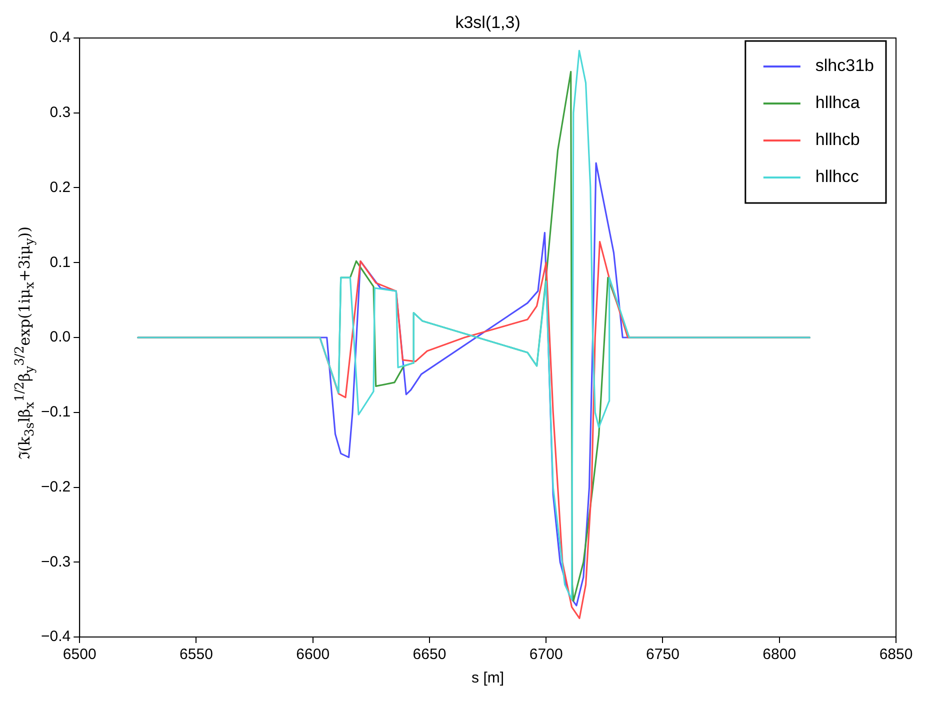  What do you see at coordinates (79, 655) in the screenshot?
I see `x-tick-label: 6500` at bounding box center [79, 655].